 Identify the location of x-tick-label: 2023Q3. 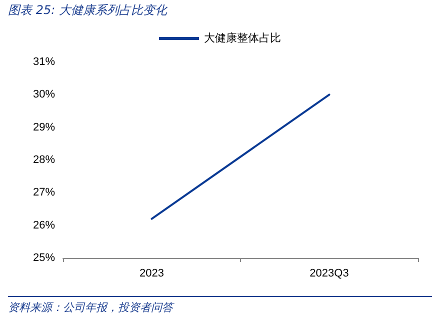
(329, 274).